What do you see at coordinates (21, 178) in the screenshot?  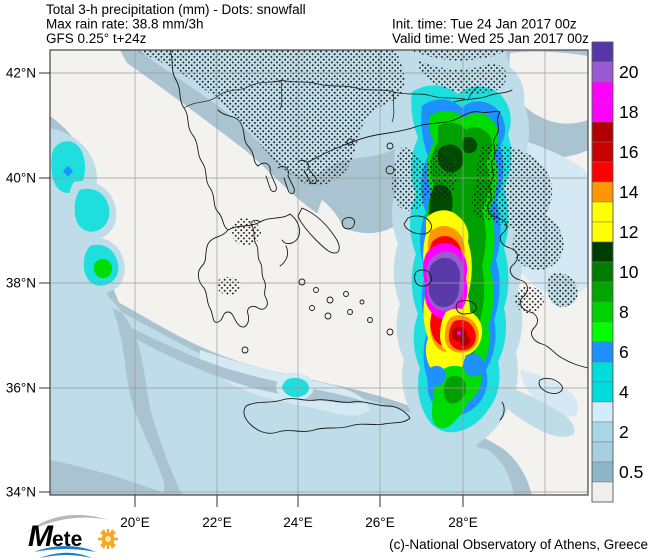 I see `lat-label-40: 40°N` at bounding box center [21, 178].